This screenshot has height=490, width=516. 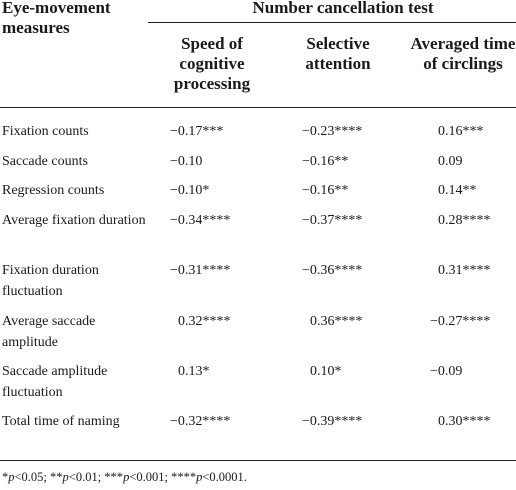 What do you see at coordinates (74, 220) in the screenshot?
I see `row-label: Average fixation duration` at bounding box center [74, 220].